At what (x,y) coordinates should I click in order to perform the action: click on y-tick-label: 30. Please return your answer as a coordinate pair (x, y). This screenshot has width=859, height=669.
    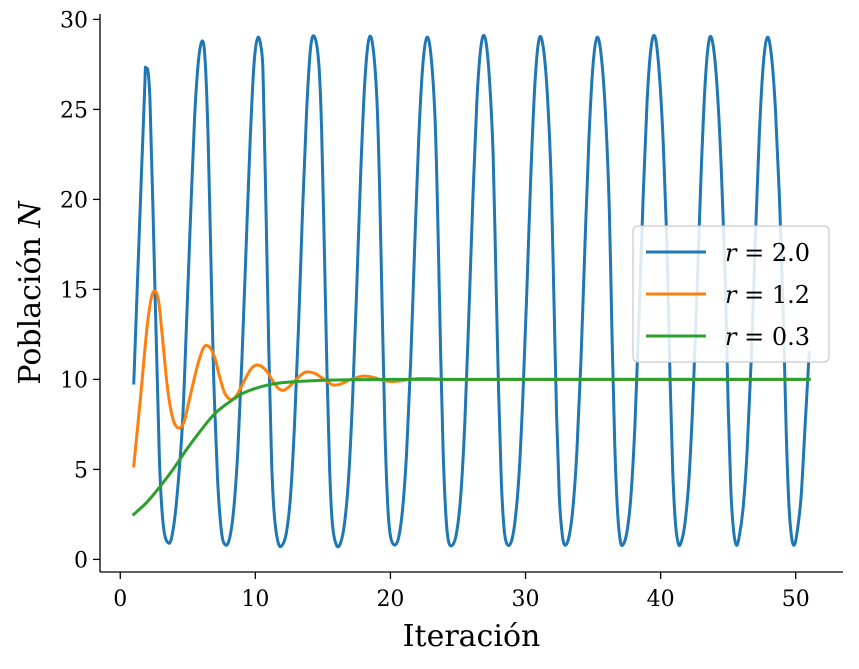
    Looking at the image, I should click on (74, 20).